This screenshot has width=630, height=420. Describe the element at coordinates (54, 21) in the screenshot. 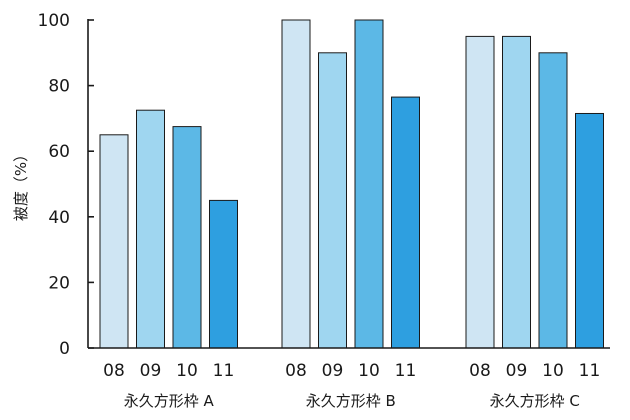

I see `y-tick-label: 100` at that location.